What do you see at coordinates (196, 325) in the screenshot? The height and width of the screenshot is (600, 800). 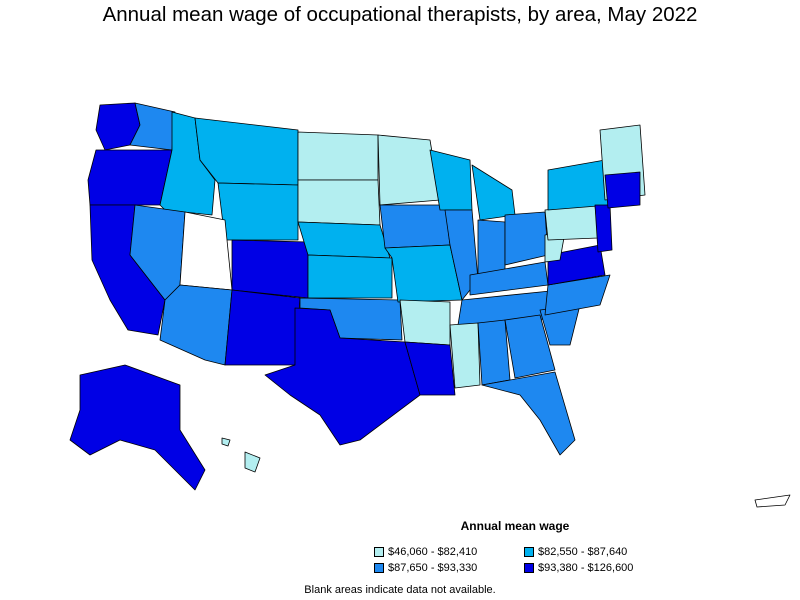 I see `region-arizona` at bounding box center [196, 325].